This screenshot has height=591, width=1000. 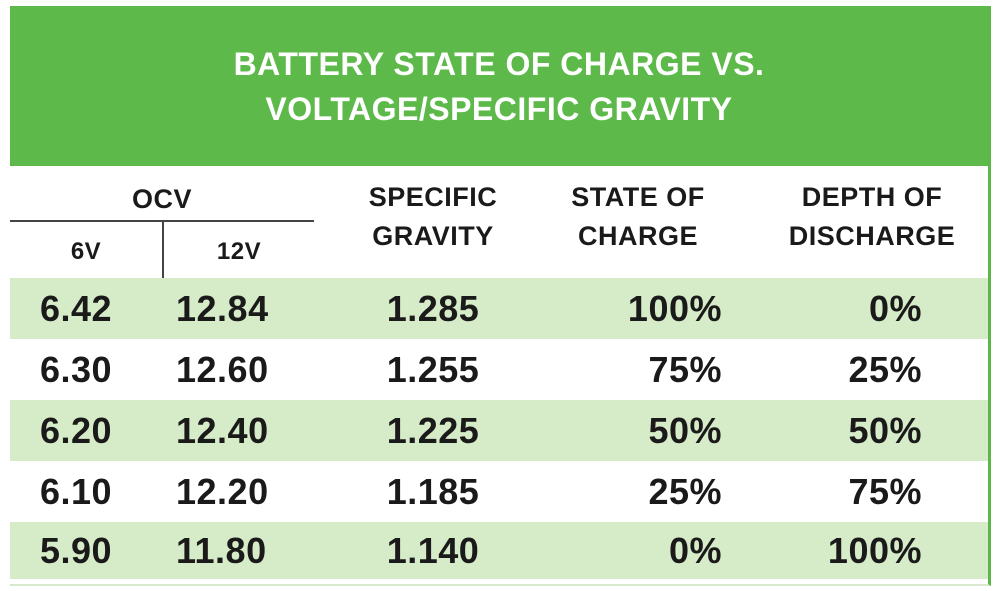 What do you see at coordinates (638, 216) in the screenshot?
I see `header-state-of-charge: STATE OF CHARGE` at bounding box center [638, 216].